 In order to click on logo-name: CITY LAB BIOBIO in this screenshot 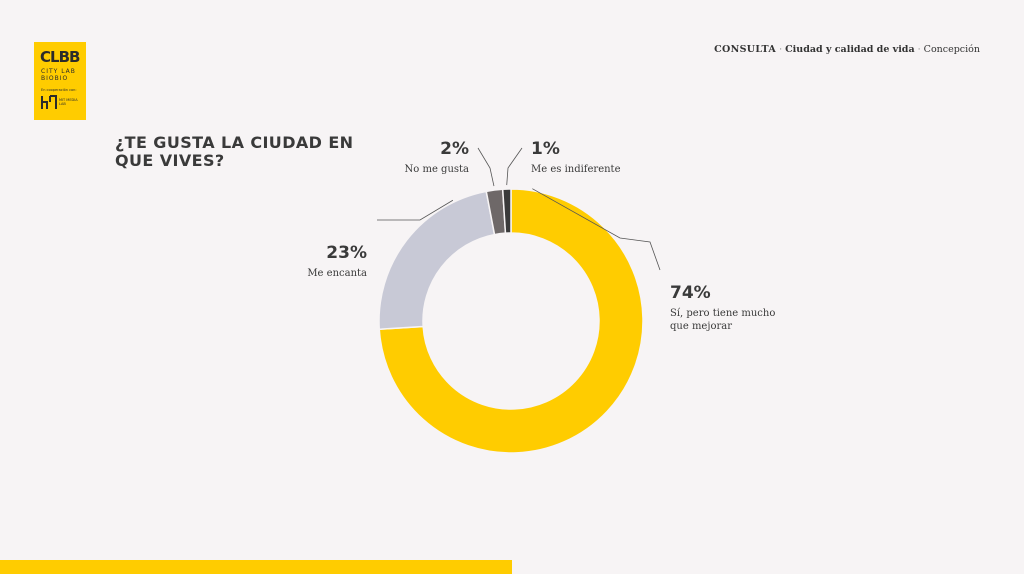, I will do `click(61, 75)`.